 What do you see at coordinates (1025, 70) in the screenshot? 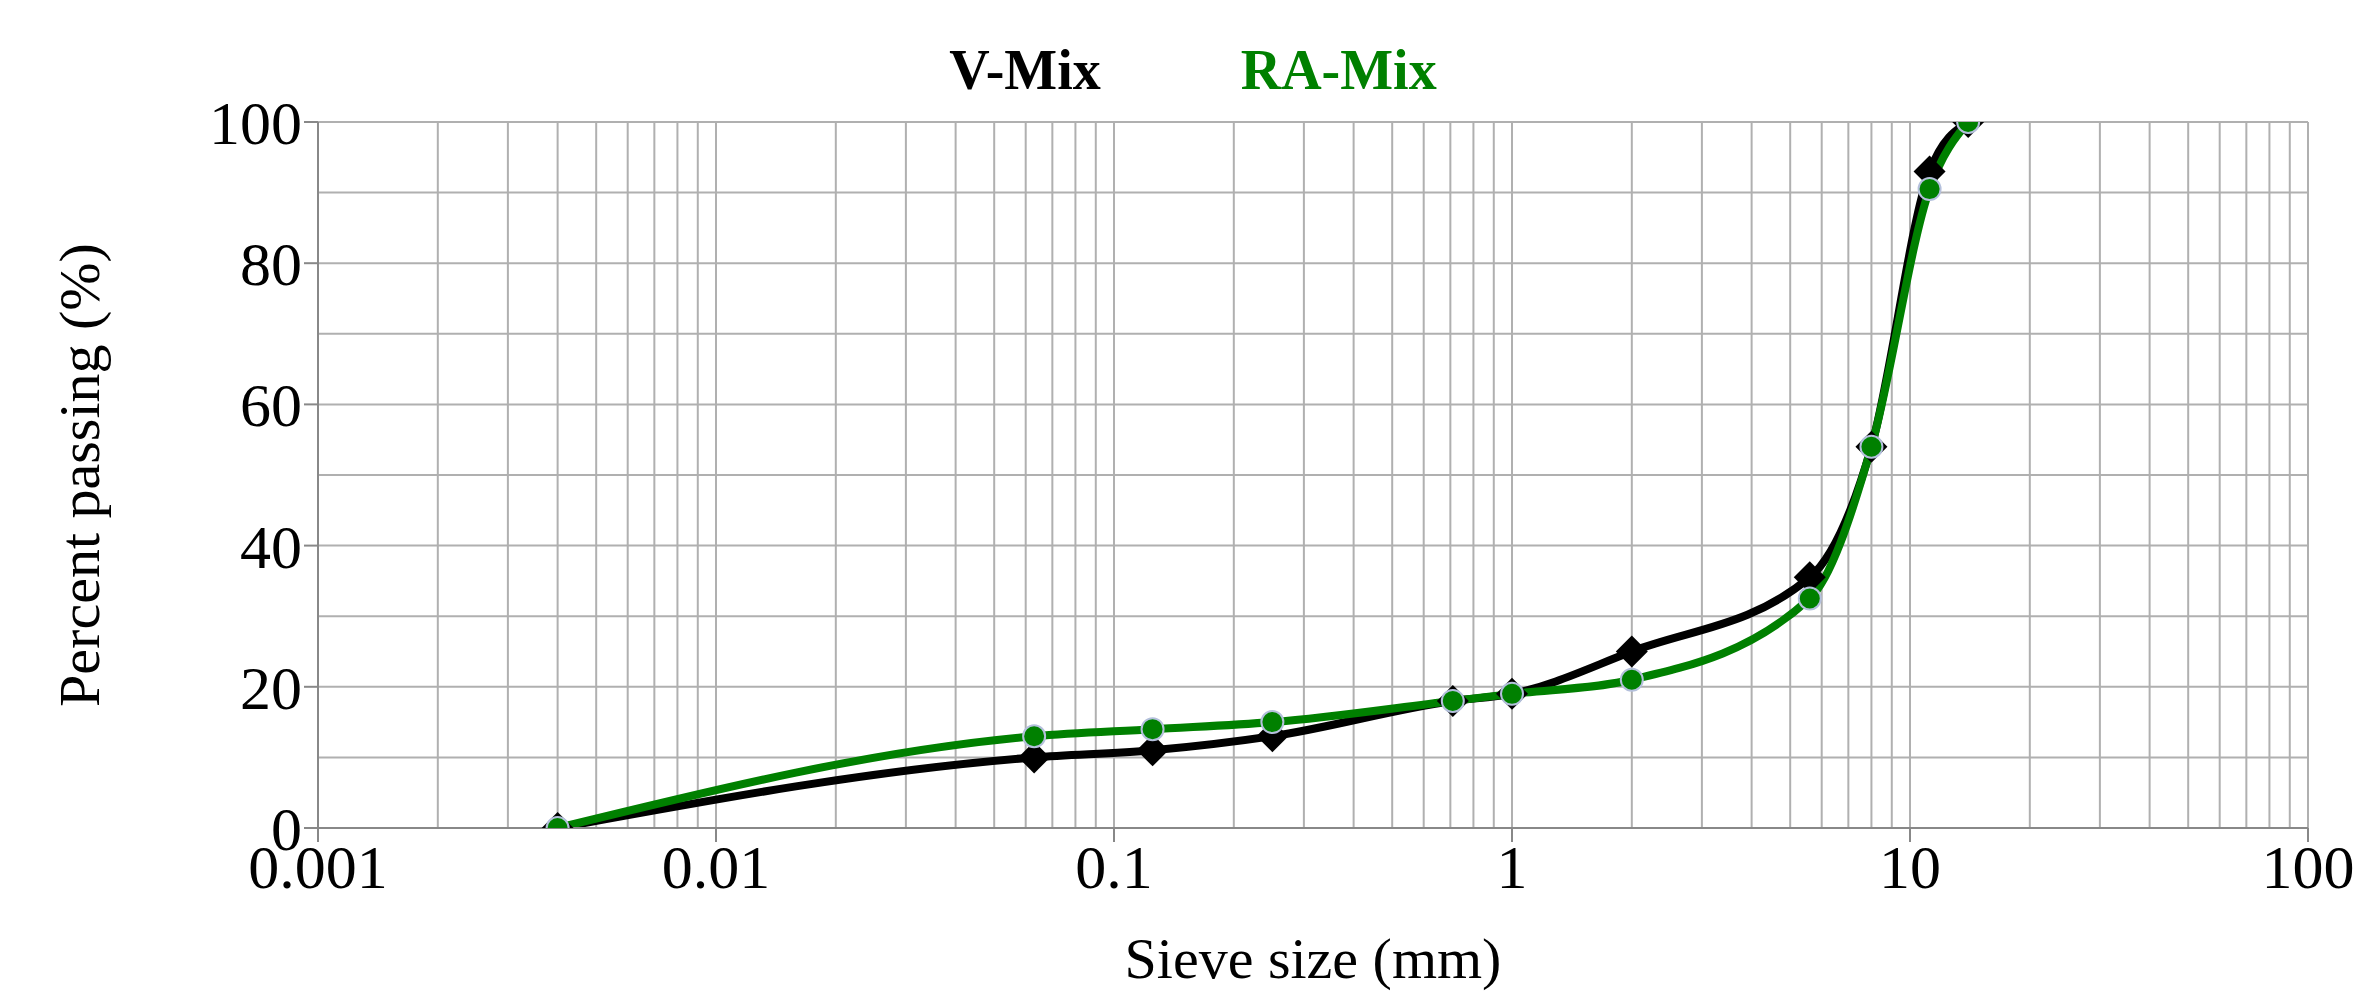
I see `text: V-Mix` at bounding box center [1025, 70].